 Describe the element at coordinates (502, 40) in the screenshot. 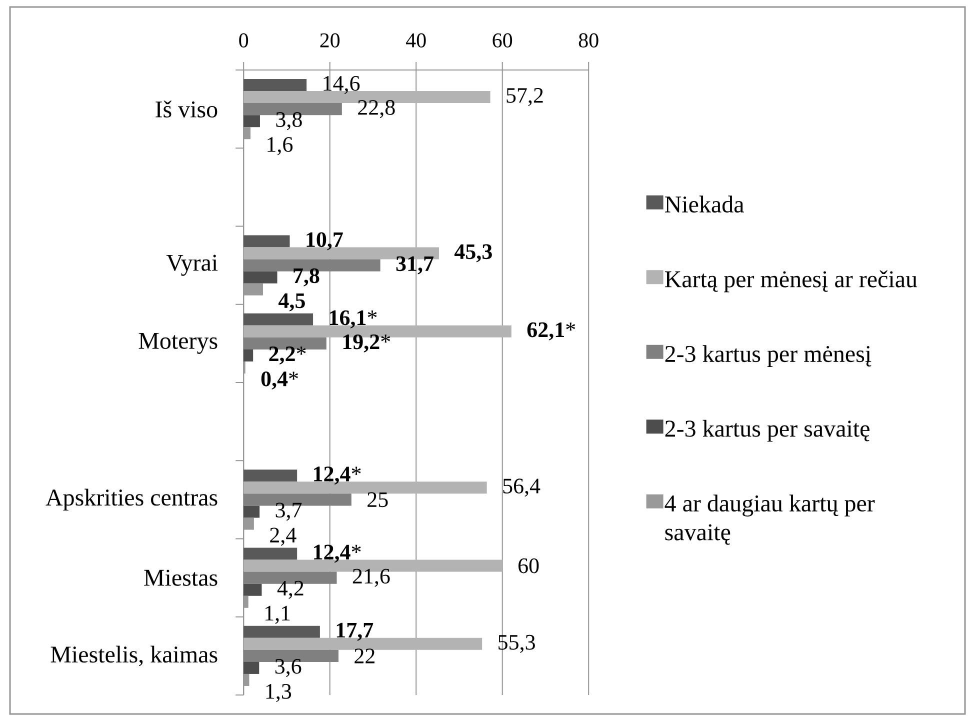

I see `x-tick-label: 60` at that location.